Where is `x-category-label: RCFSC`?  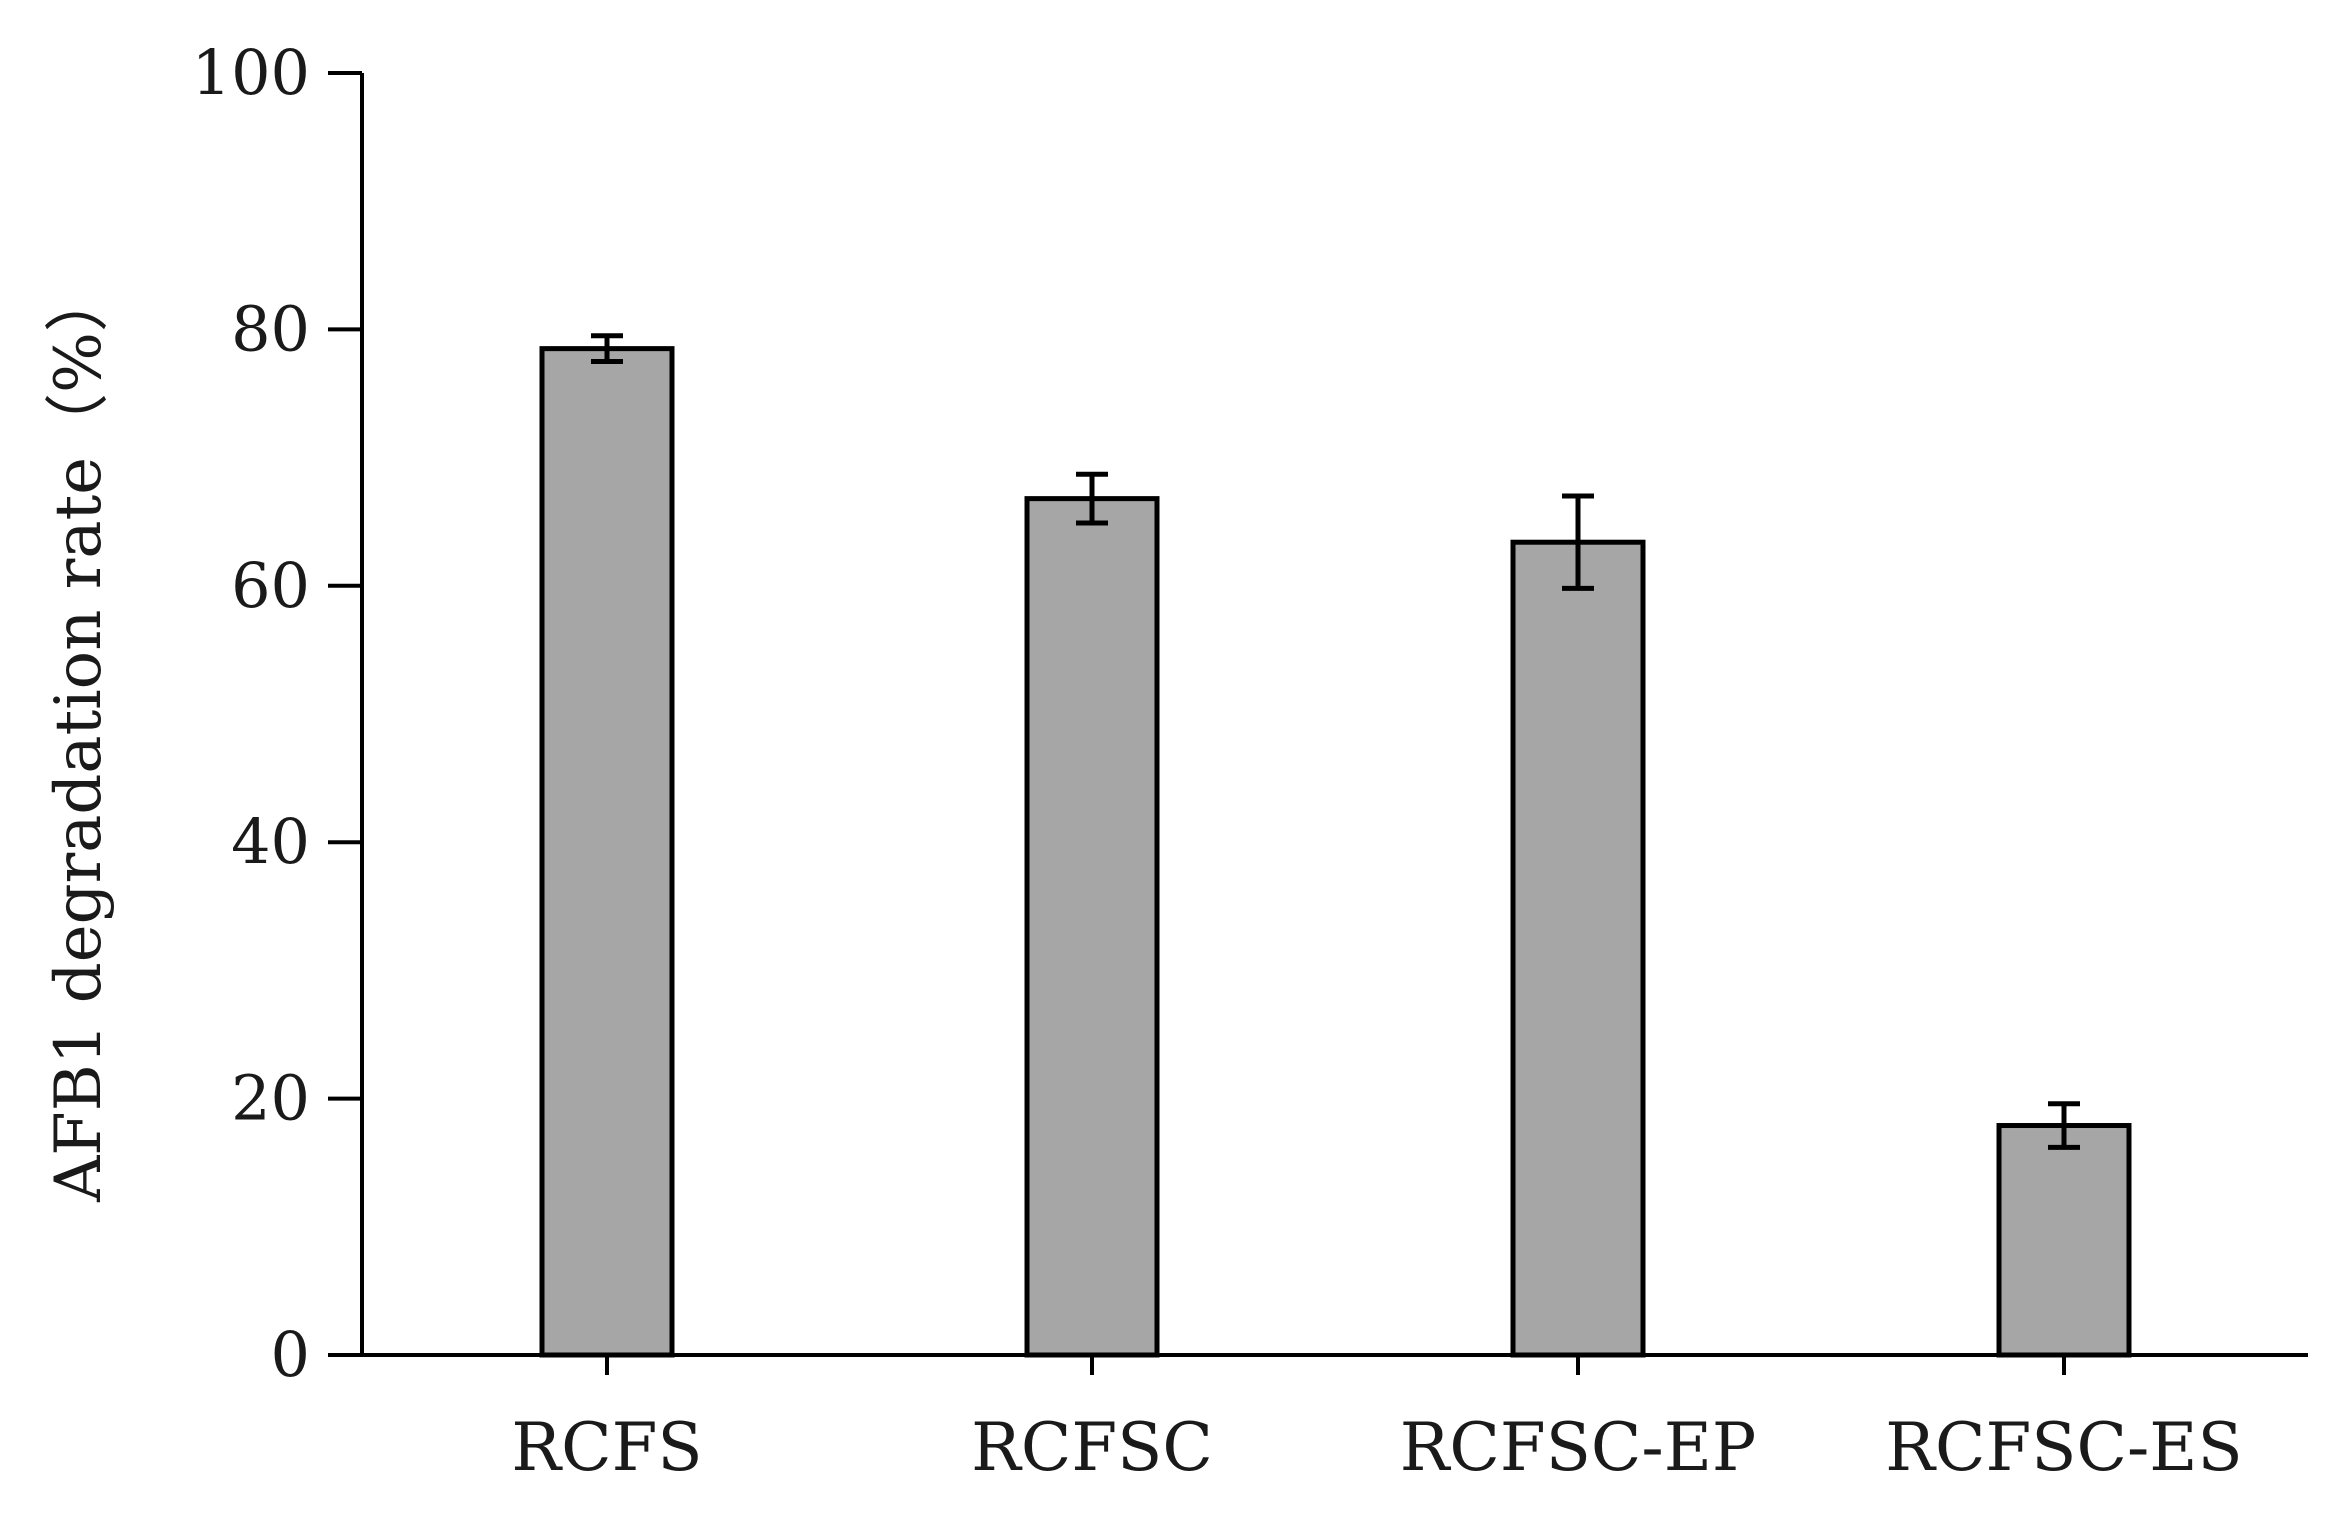
x-category-label: RCFSC is located at coordinates (1092, 1447).